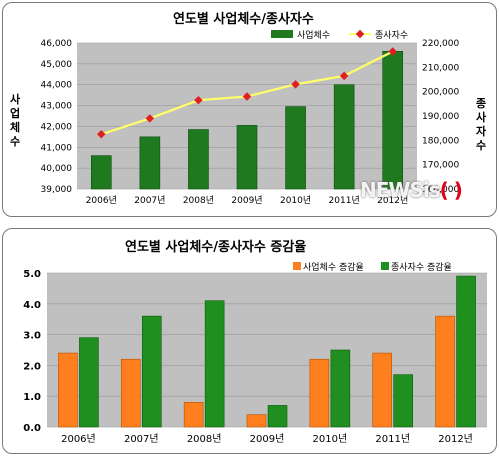 The height and width of the screenshot is (456, 499). What do you see at coordinates (295, 148) in the screenshot?
I see `bar-count-2010년` at bounding box center [295, 148].